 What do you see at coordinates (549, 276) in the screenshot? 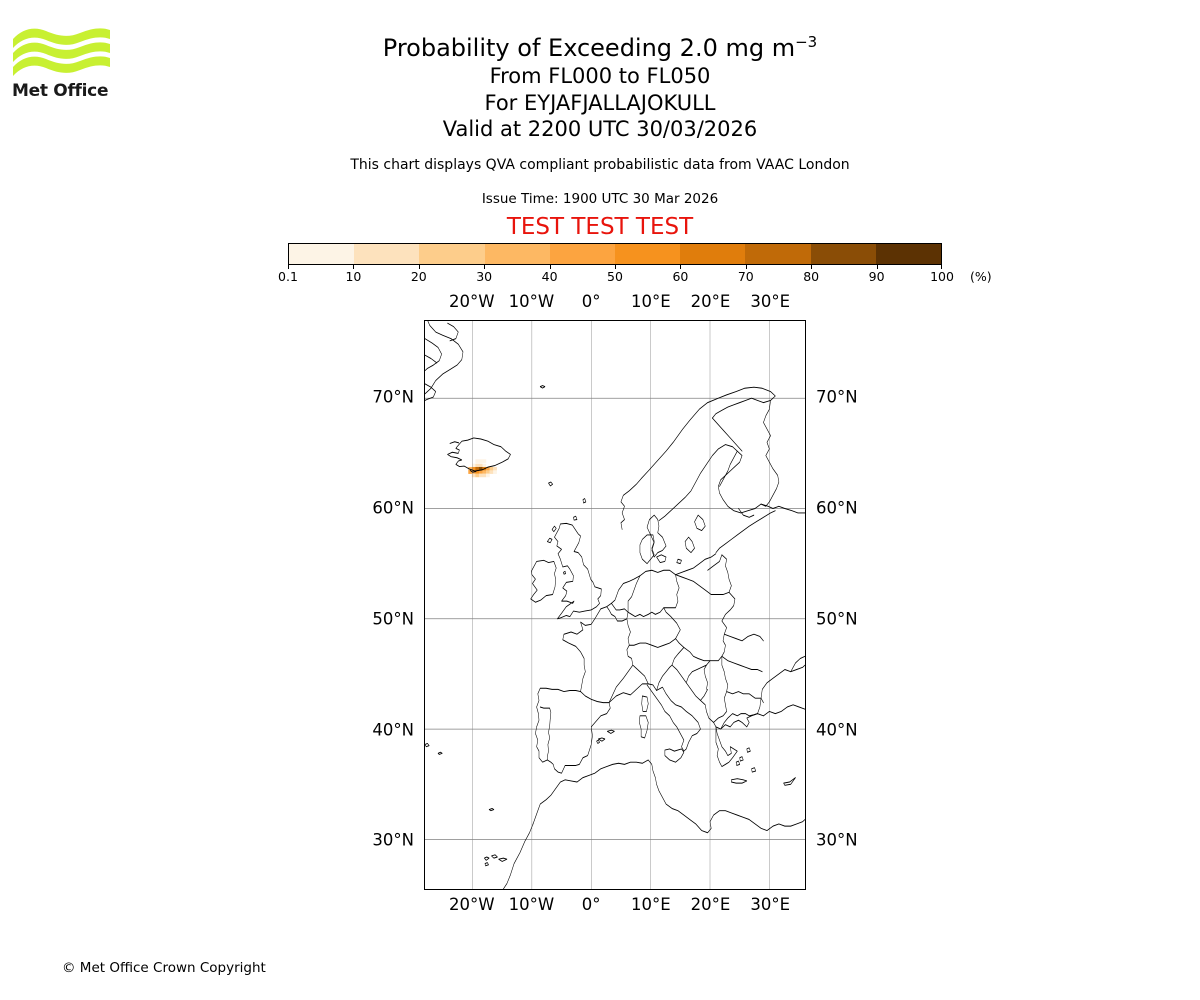
I see `colorbar-tick-label: 40` at bounding box center [549, 276].